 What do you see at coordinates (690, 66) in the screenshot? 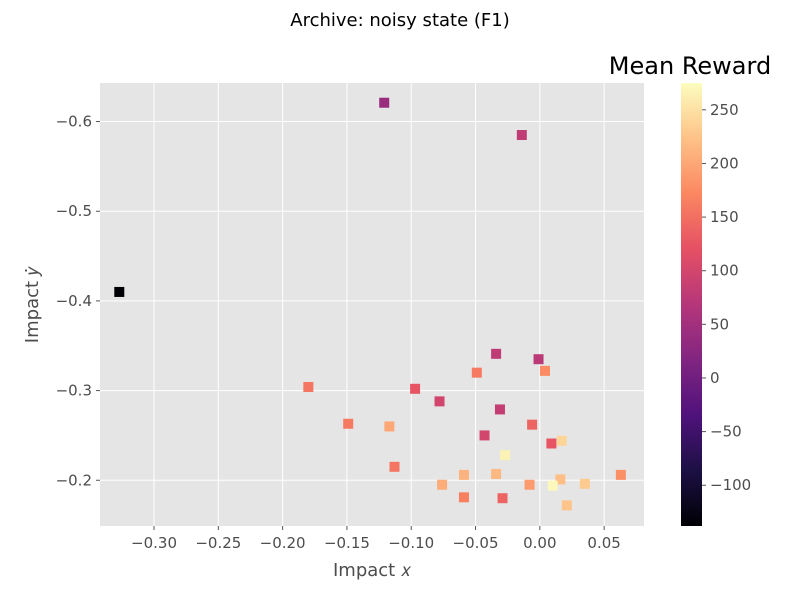
I see `colorbar-title: Mean Reward` at bounding box center [690, 66].